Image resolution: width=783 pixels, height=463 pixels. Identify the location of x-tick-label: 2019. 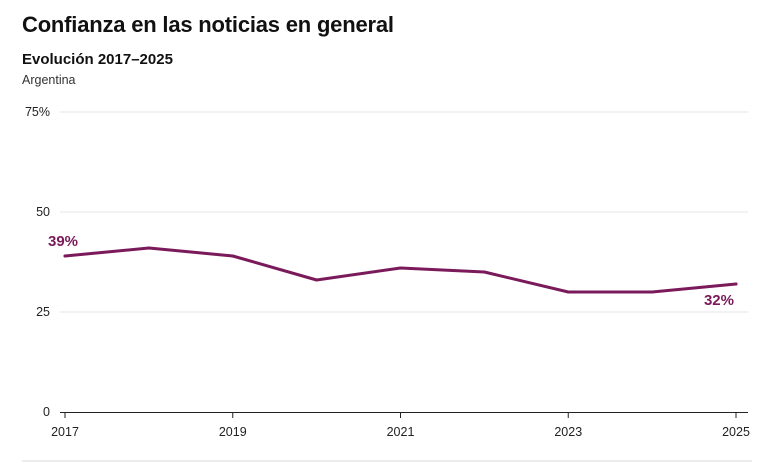
(233, 432).